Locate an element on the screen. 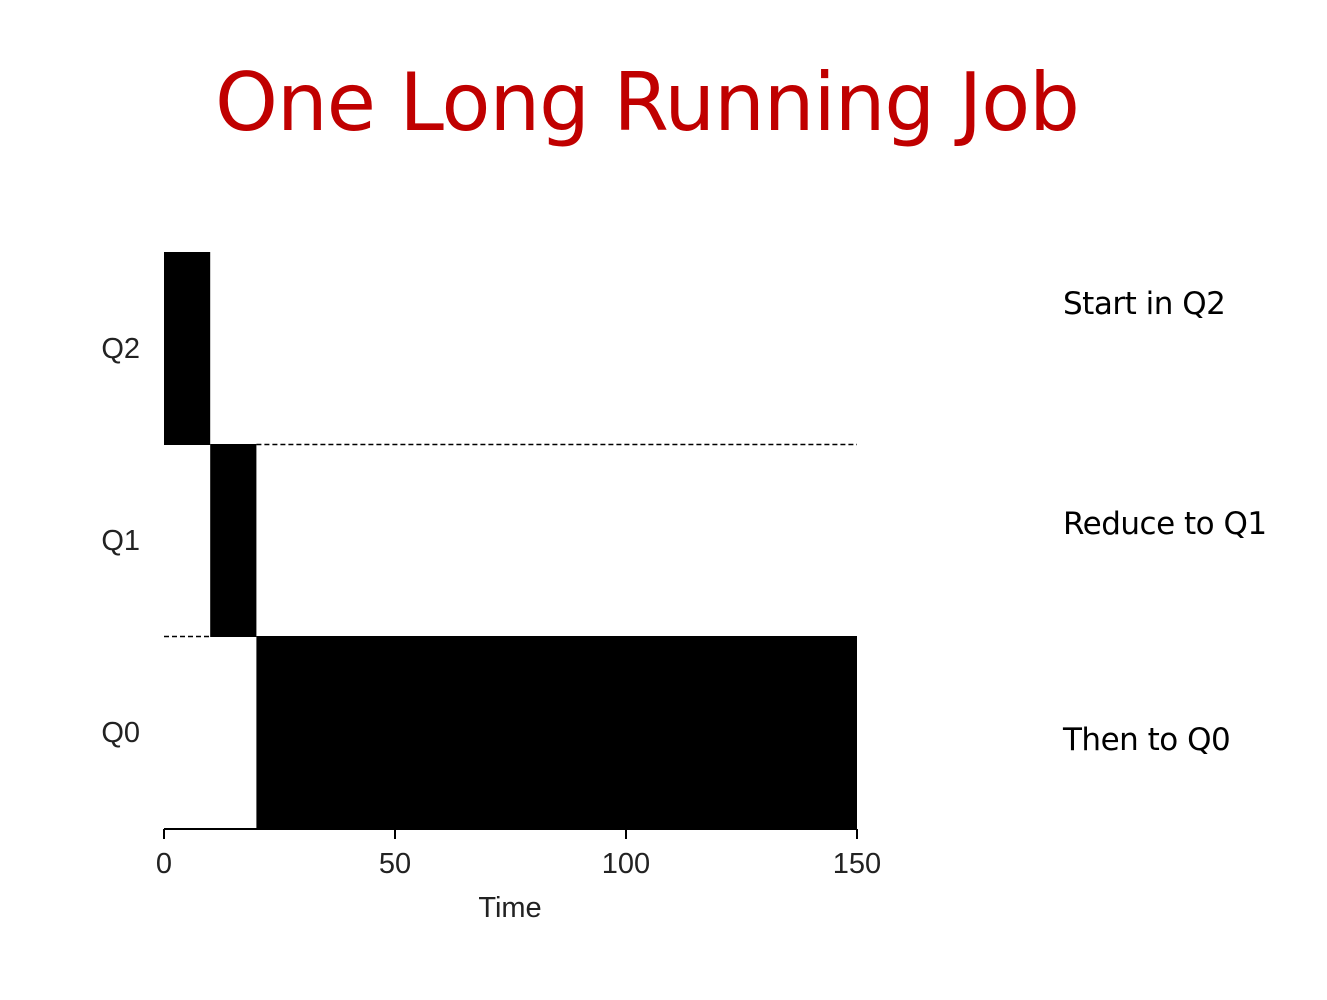  annotation-start-q2: Start in Q2 is located at coordinates (1144, 304).